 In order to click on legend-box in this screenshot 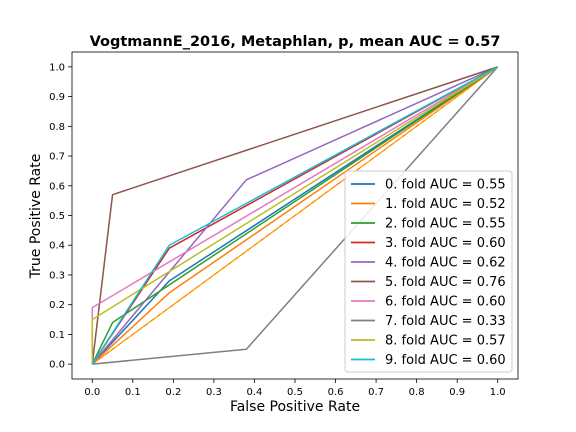, I will do `click(428, 271)`.